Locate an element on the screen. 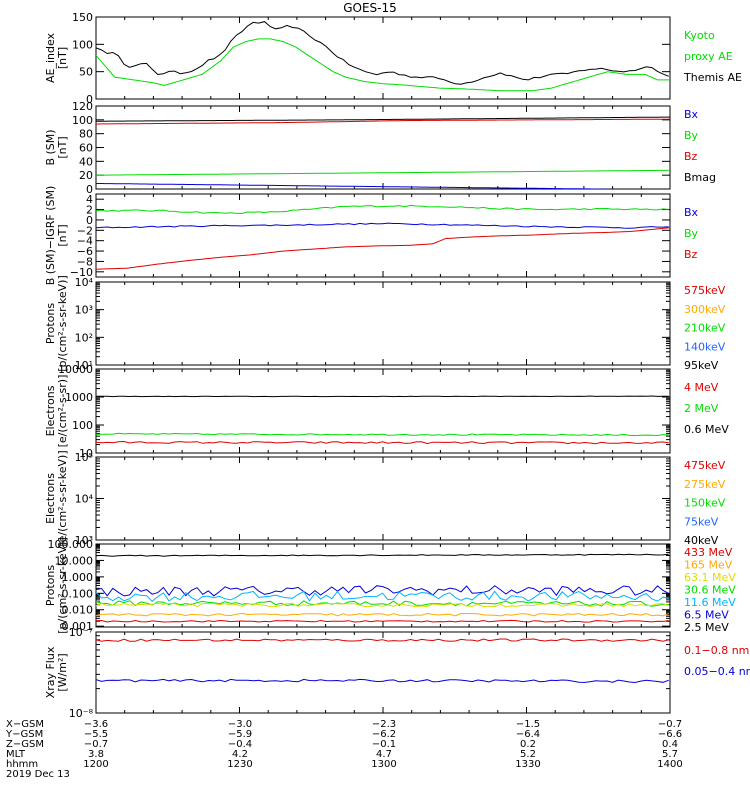 This screenshot has width=750, height=800. legend-entry: 11.6 MeV is located at coordinates (710, 602).